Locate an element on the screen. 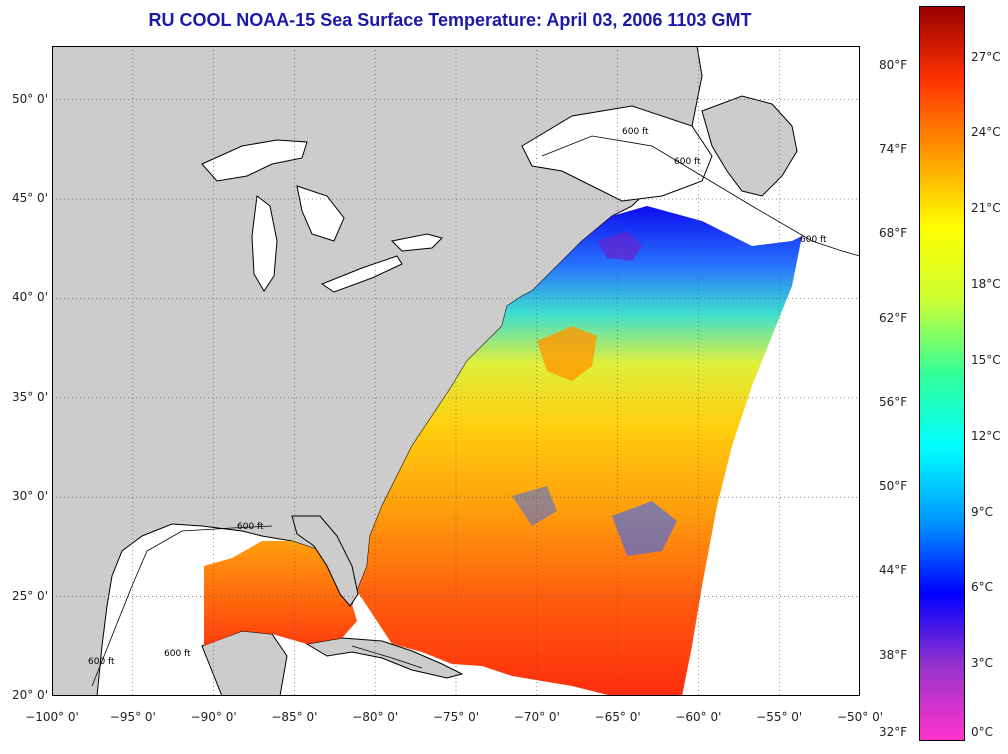  longitude-label: −70° 0' is located at coordinates (536, 717).